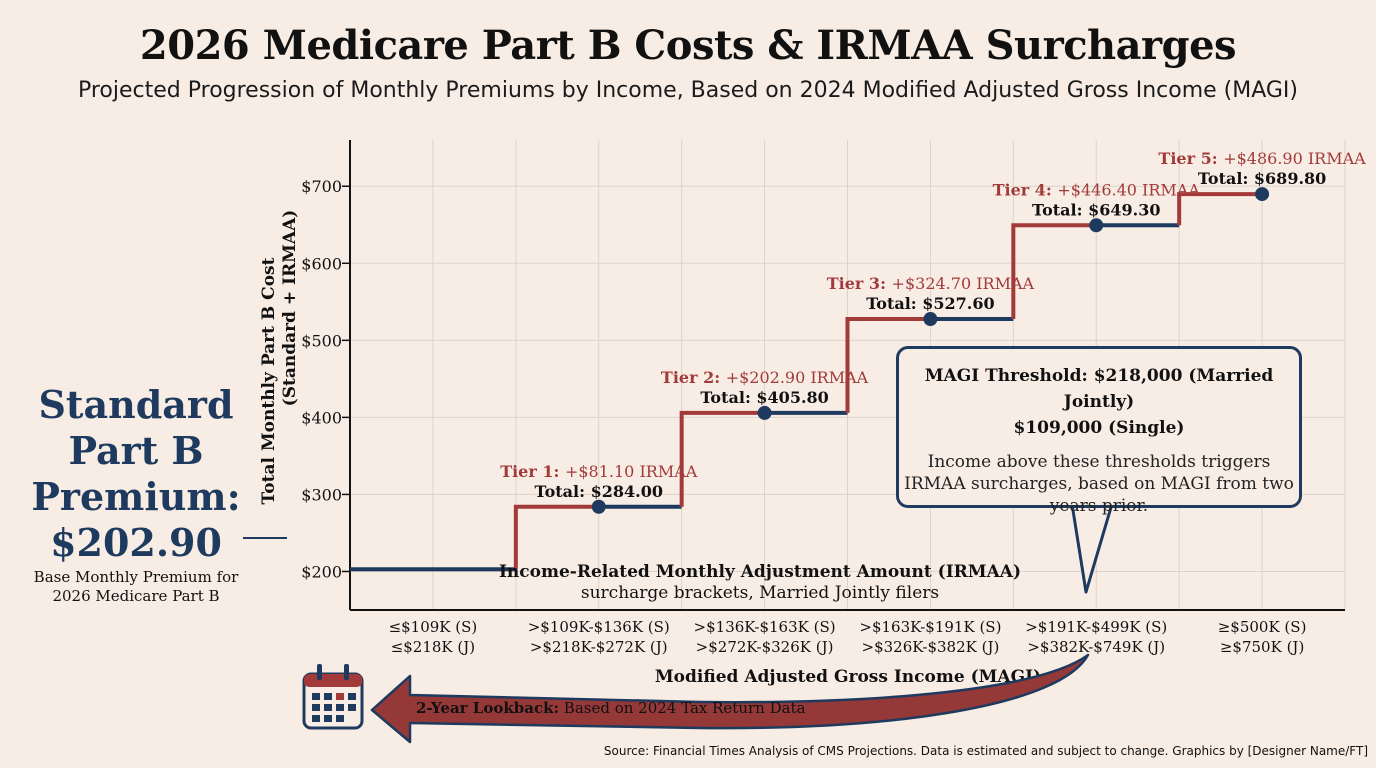 Image resolution: width=1376 pixels, height=768 pixels. I want to click on standard-premium-heading: Standard Part B Premium: $202.90, so click(136, 474).